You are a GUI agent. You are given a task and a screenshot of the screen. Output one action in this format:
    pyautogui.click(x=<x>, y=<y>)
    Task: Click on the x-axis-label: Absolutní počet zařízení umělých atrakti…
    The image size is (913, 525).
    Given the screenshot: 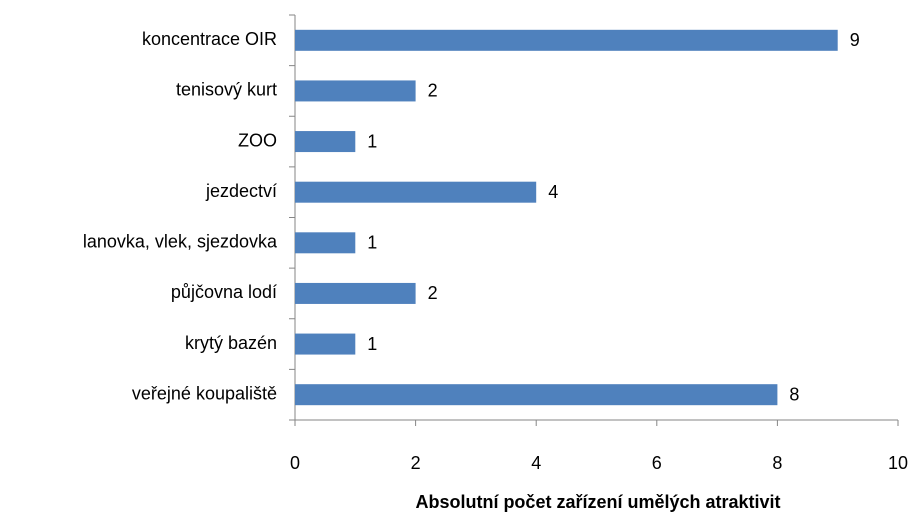 What is the action you would take?
    pyautogui.click(x=597, y=502)
    